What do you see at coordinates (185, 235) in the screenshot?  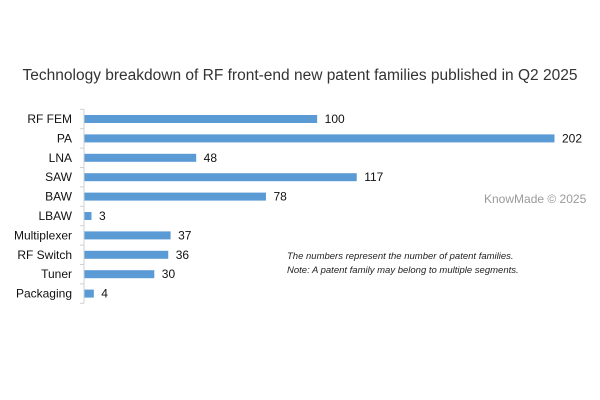 I see `value-label: 37` at bounding box center [185, 235].